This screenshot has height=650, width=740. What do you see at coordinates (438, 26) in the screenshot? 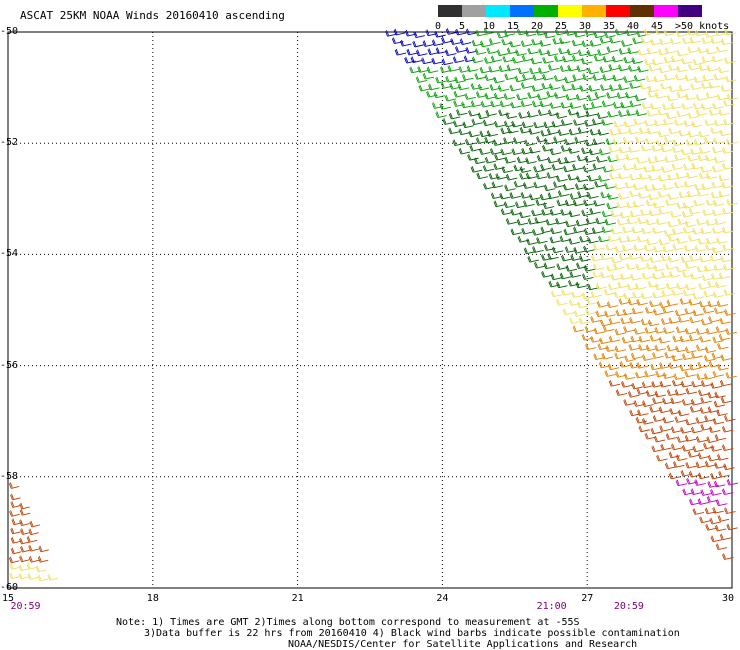
I see `legend-label: 0` at bounding box center [438, 26].